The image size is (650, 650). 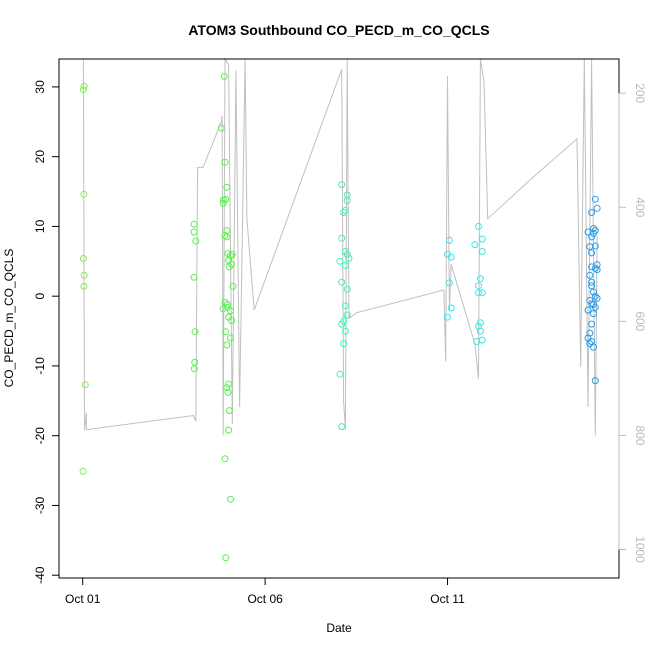 I want to click on y-tick-label: -40, so click(x=40, y=575).